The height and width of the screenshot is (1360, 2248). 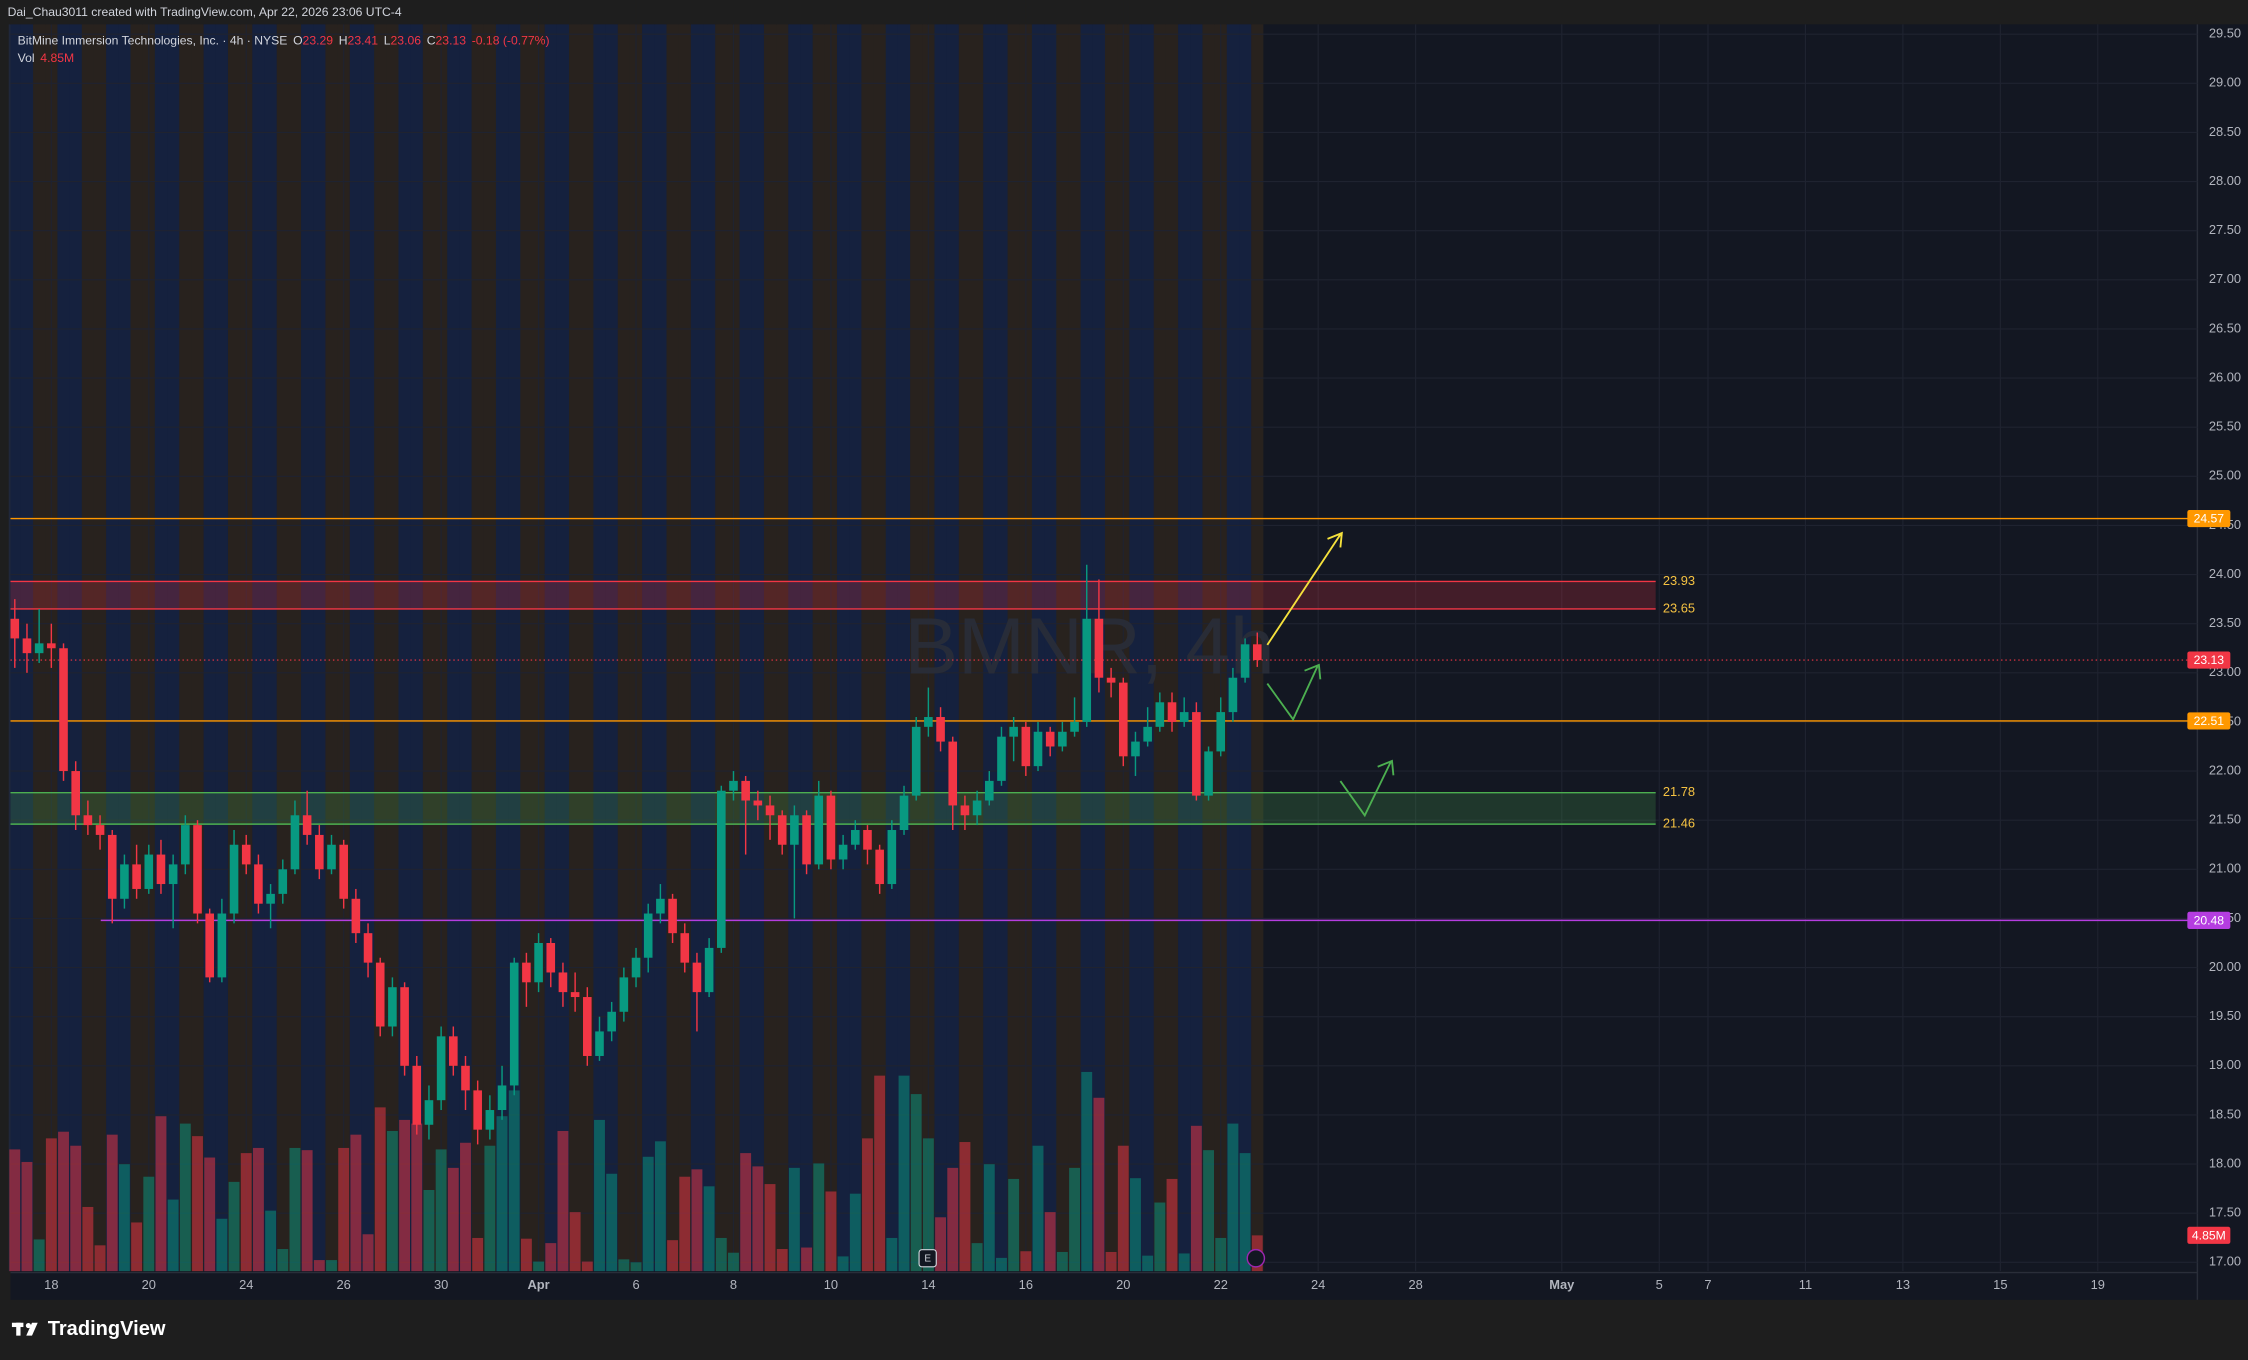 What do you see at coordinates (927, 1258) in the screenshot?
I see `earnings-marker` at bounding box center [927, 1258].